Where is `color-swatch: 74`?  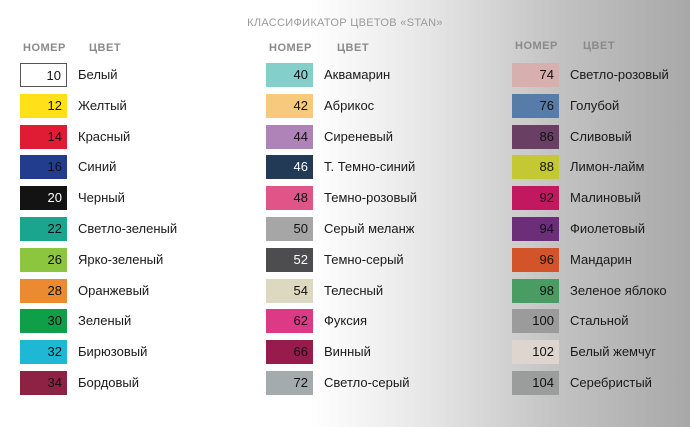 color-swatch: 74 is located at coordinates (535, 75).